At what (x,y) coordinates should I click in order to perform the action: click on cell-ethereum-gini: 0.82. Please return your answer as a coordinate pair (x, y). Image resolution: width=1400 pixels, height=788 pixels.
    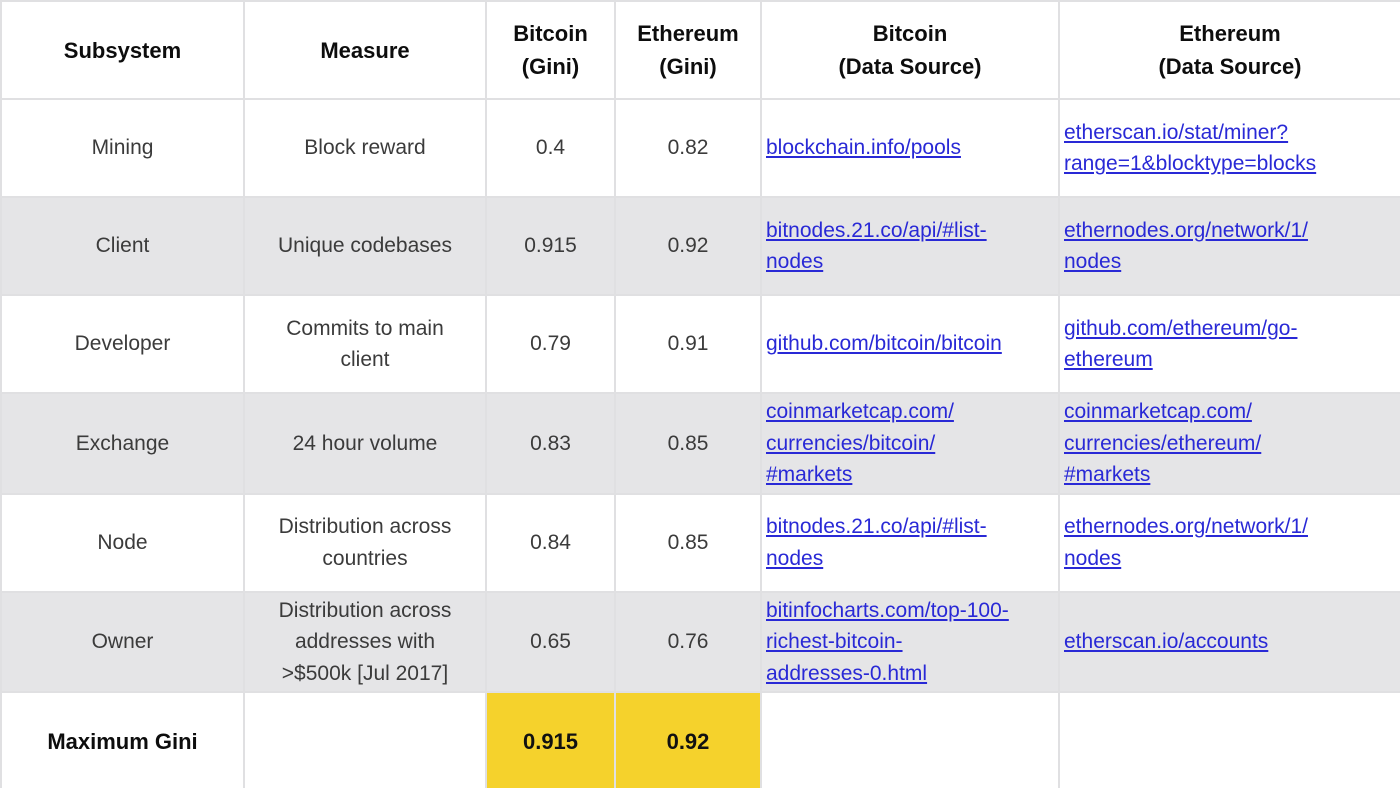
    Looking at the image, I should click on (688, 148).